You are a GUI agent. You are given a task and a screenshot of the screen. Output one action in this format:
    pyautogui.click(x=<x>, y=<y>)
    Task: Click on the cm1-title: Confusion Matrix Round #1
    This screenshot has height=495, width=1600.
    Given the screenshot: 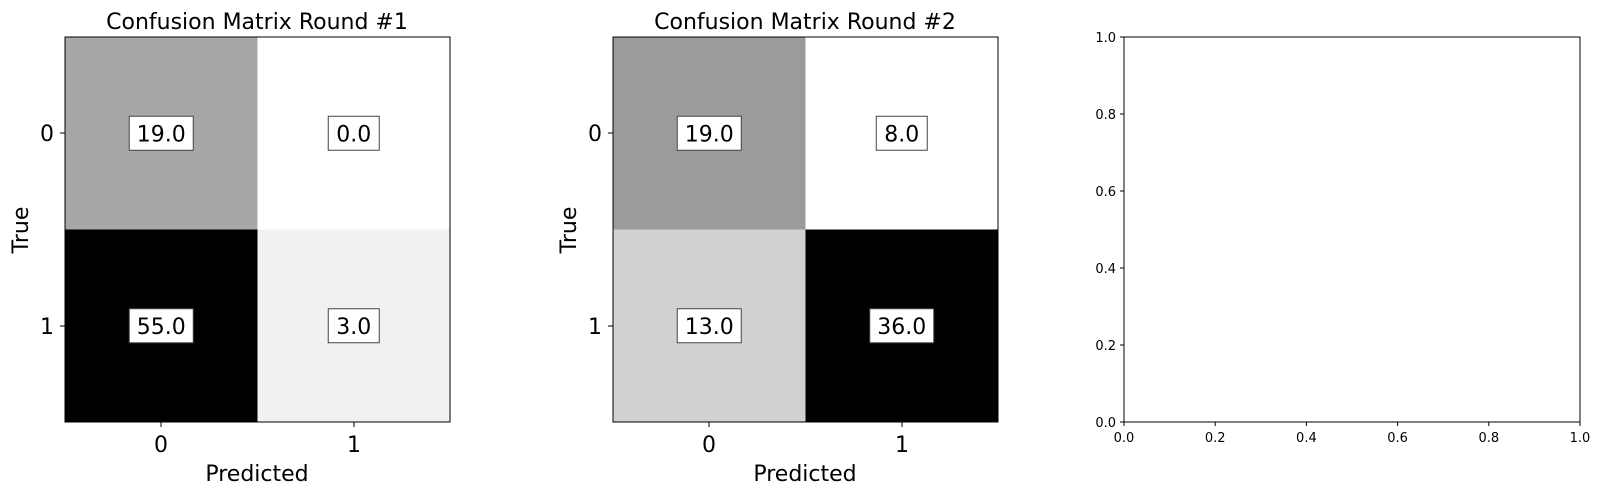 What is the action you would take?
    pyautogui.click(x=257, y=22)
    